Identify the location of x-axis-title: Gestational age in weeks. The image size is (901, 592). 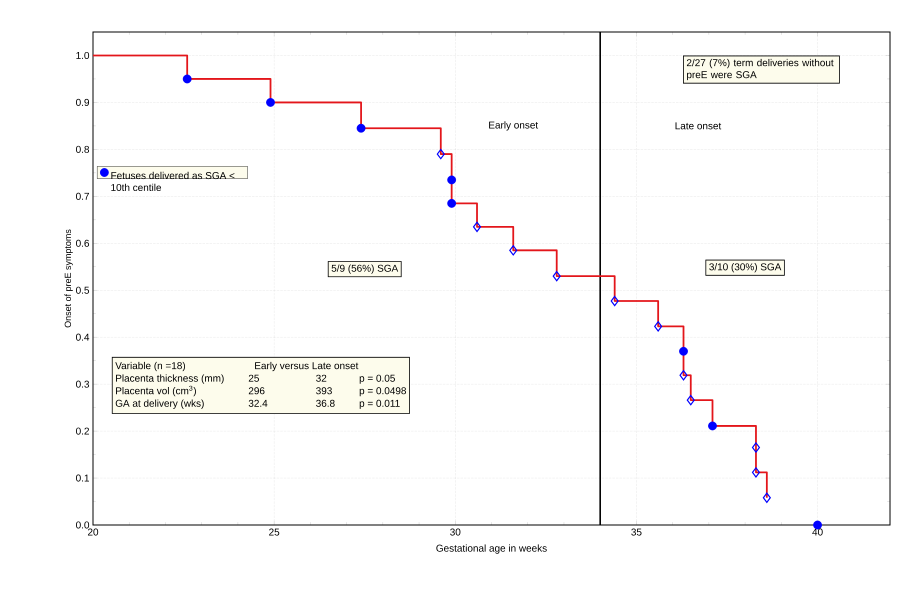
(491, 549).